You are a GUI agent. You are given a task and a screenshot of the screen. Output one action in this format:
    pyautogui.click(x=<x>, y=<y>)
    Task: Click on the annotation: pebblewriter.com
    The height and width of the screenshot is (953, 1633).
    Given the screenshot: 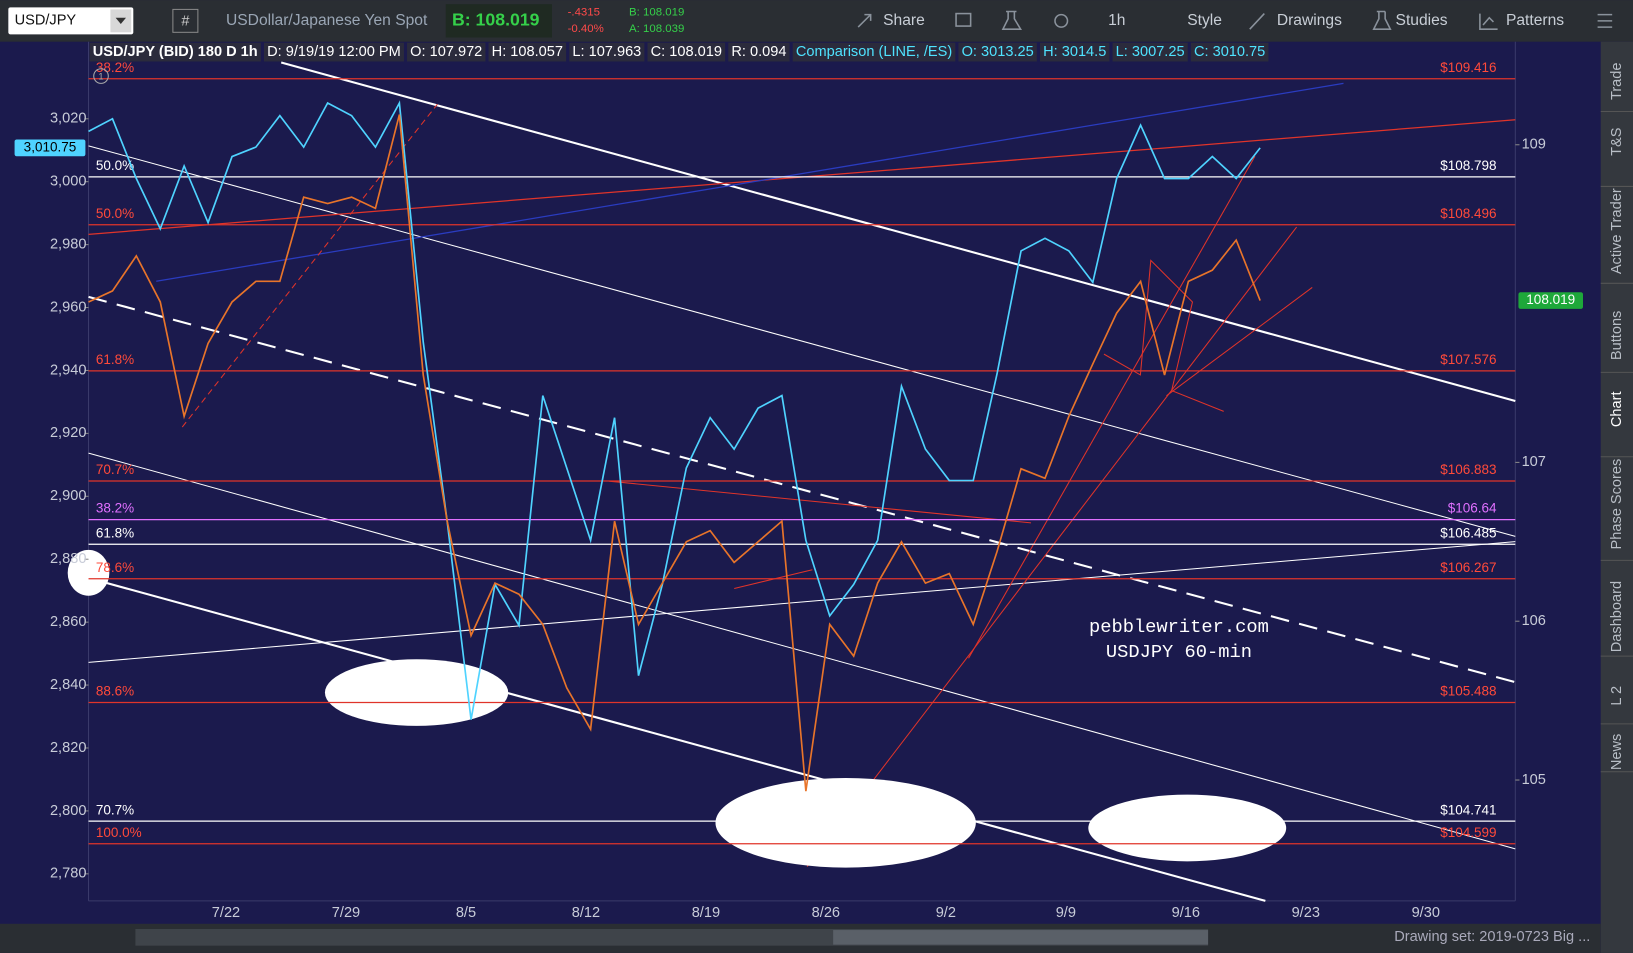 What is the action you would take?
    pyautogui.click(x=1179, y=627)
    